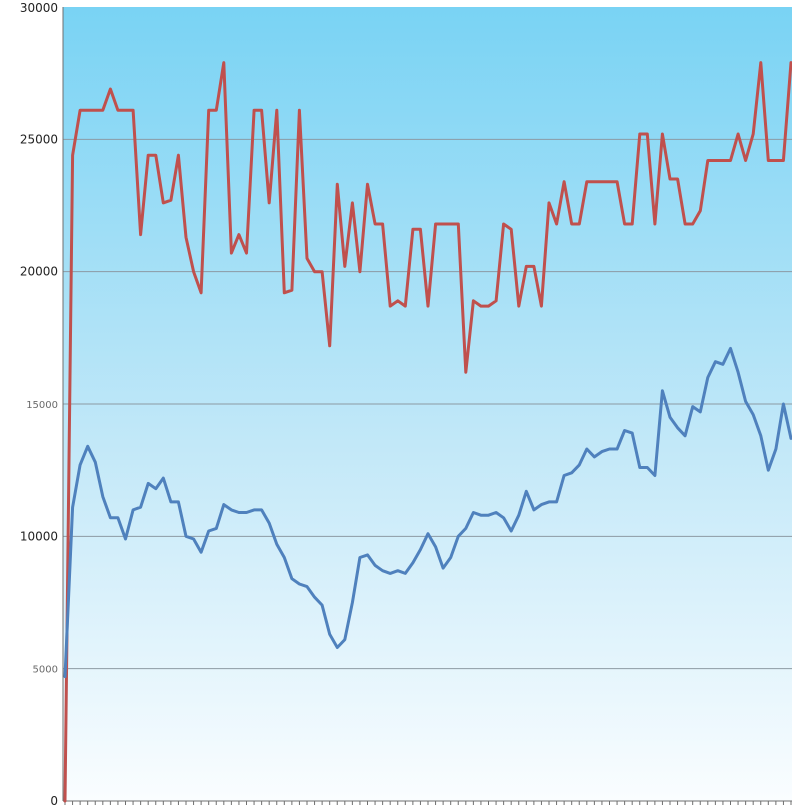 This screenshot has width=792, height=807. I want to click on y-tick-label: 0, so click(54, 800).